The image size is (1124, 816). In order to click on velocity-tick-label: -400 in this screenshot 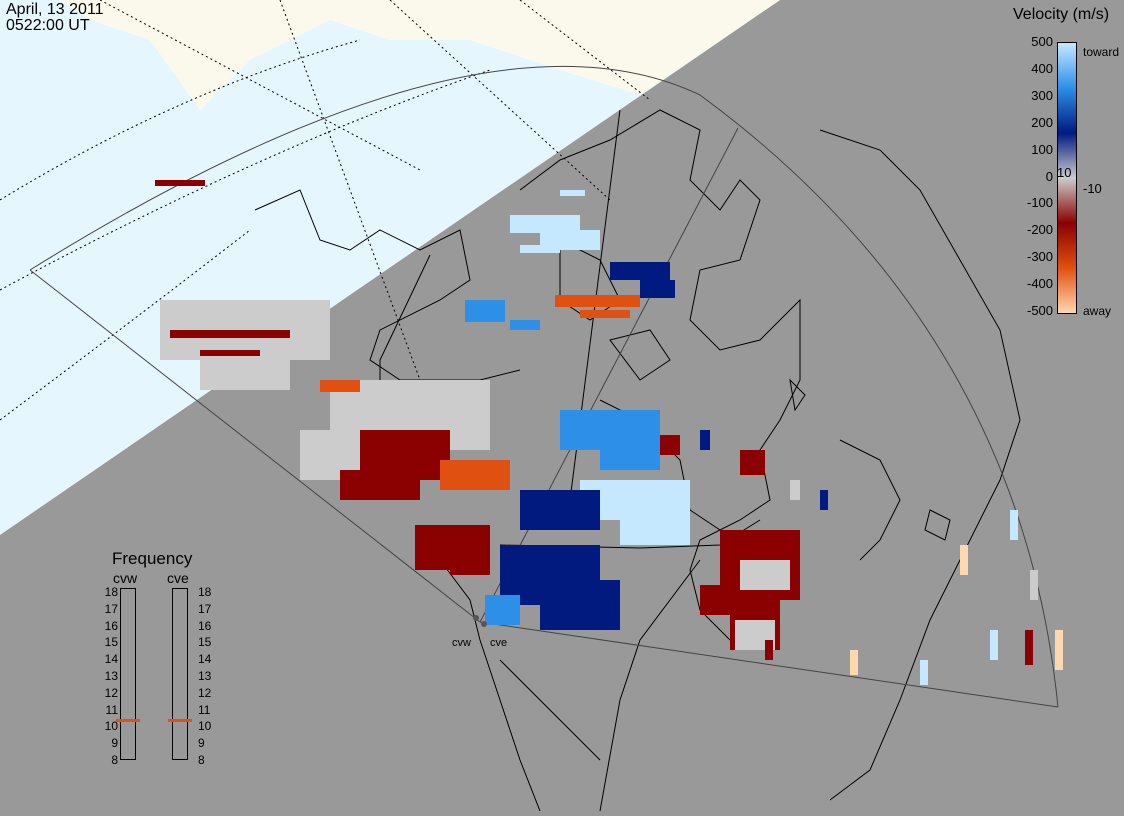, I will do `click(1040, 283)`.